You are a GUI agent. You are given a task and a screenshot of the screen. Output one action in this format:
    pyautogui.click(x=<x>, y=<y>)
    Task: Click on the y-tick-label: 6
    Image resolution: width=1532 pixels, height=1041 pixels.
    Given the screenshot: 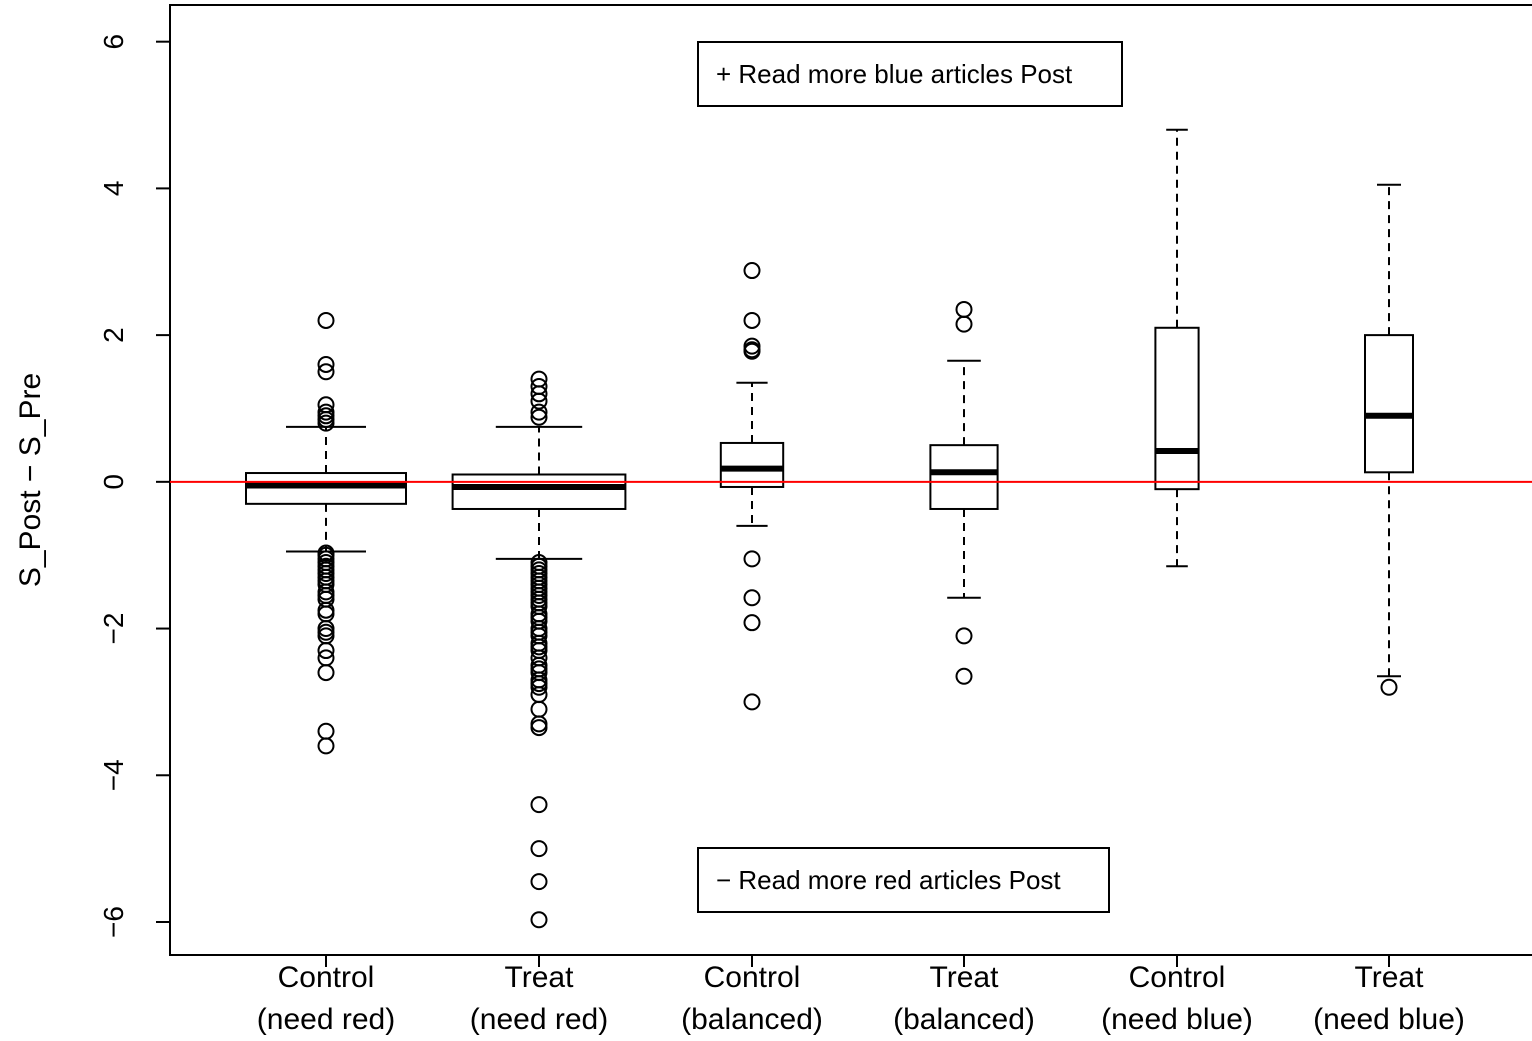 What is the action you would take?
    pyautogui.click(x=113, y=42)
    